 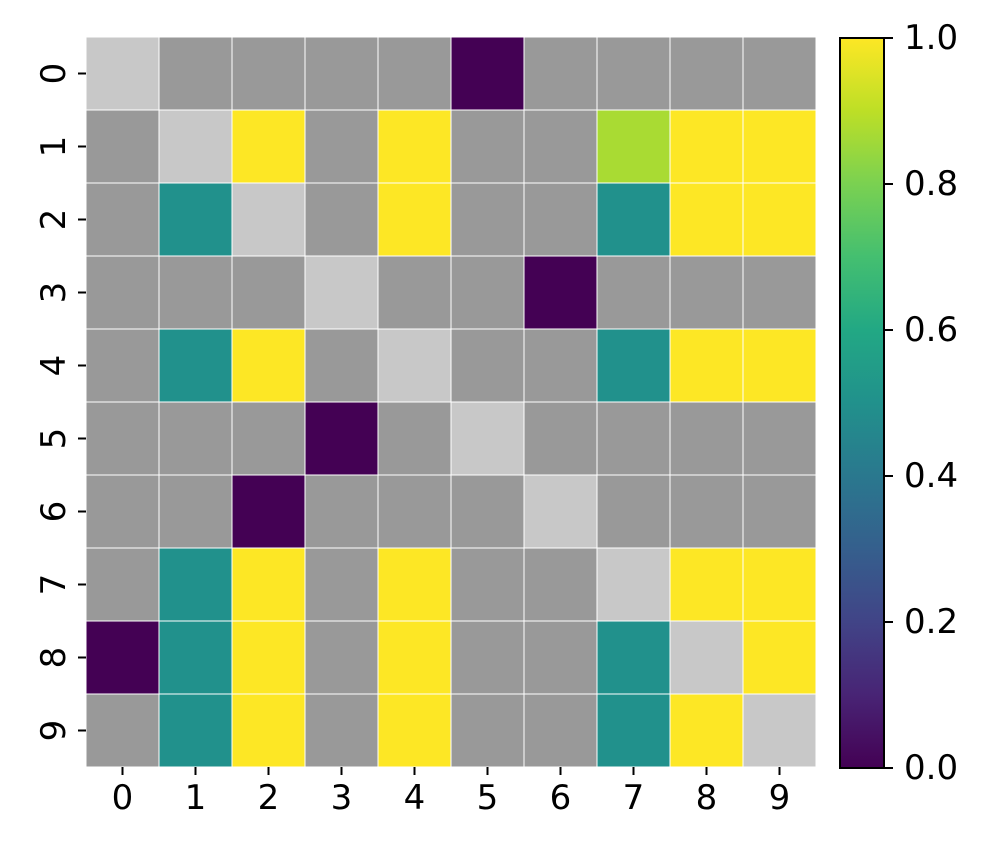 What do you see at coordinates (54, 147) in the screenshot?
I see `y-tick-label-1: 1` at bounding box center [54, 147].